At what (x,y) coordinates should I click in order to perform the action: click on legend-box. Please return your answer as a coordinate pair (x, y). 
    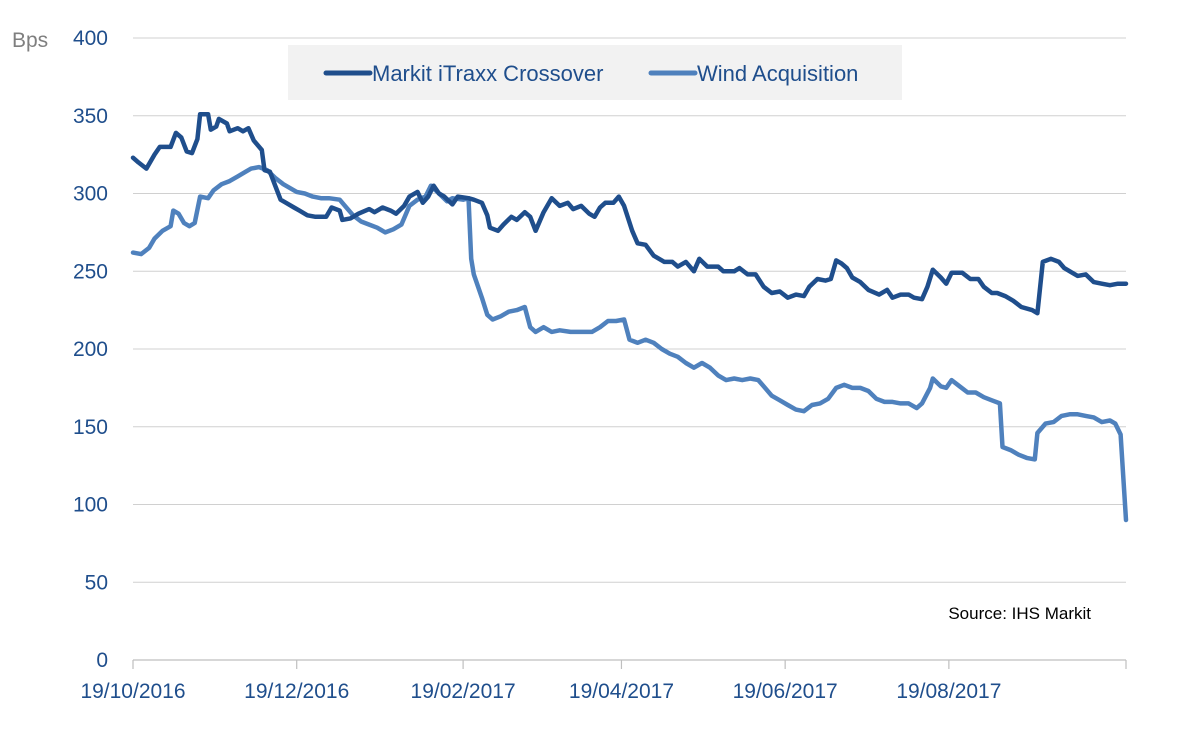
    Looking at the image, I should click on (595, 72).